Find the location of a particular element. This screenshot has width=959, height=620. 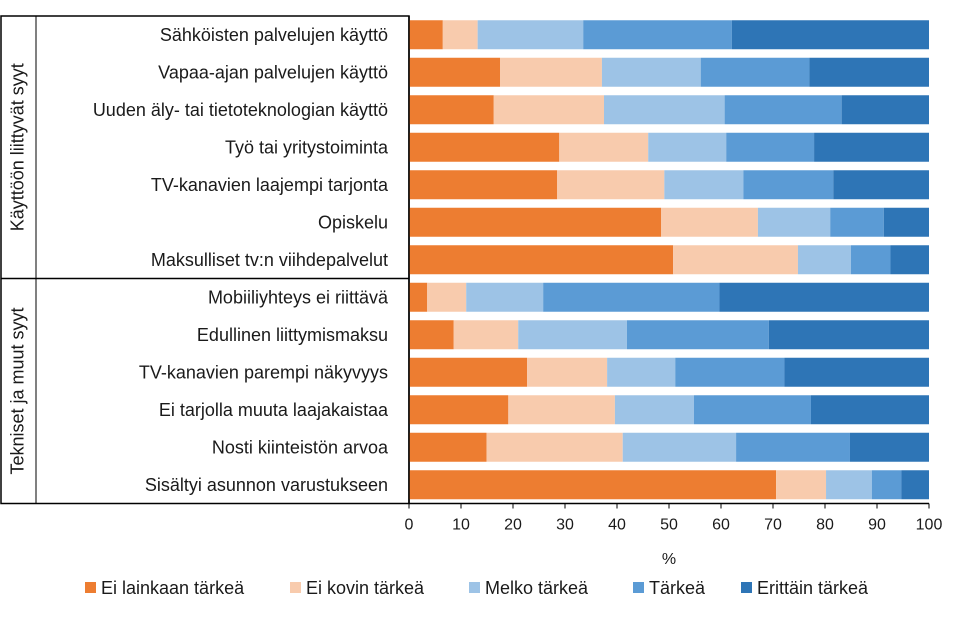

category-label: Ei tarjolla muuta laajakaistaa is located at coordinates (274, 410).